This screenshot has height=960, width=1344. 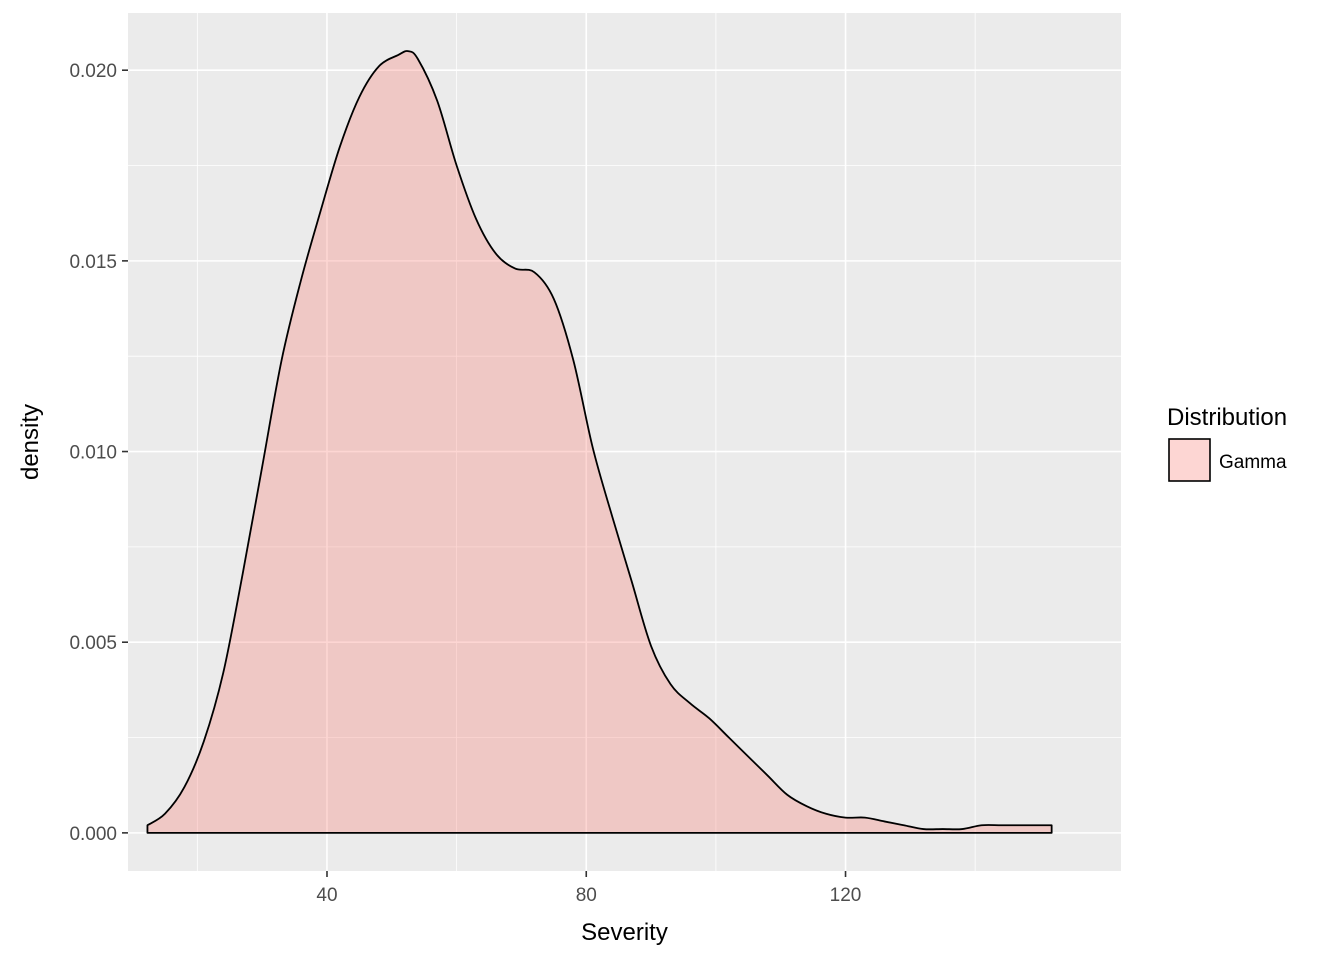 What do you see at coordinates (326, 895) in the screenshot?
I see `x-tick-label: 40` at bounding box center [326, 895].